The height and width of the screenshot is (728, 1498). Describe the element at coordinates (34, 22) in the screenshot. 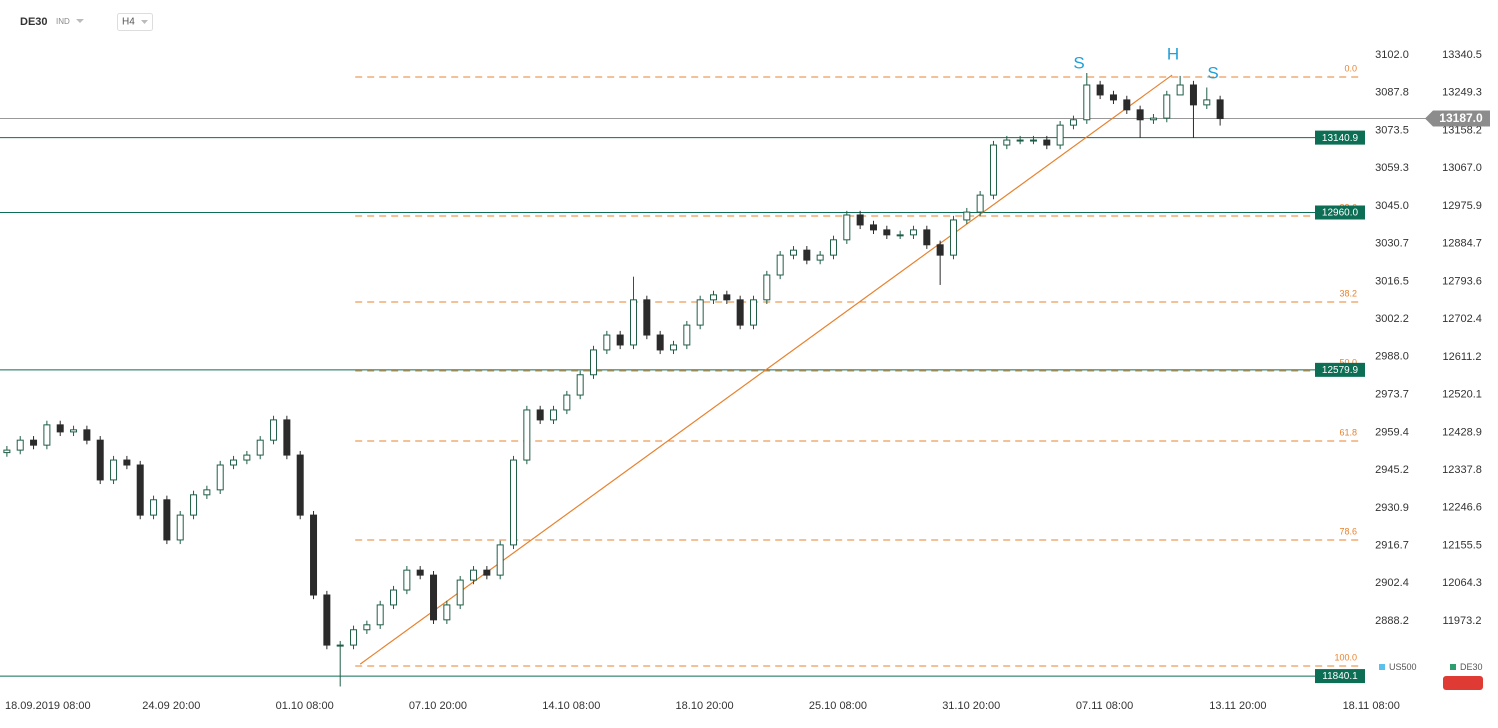

I see `symbol: DE30` at that location.